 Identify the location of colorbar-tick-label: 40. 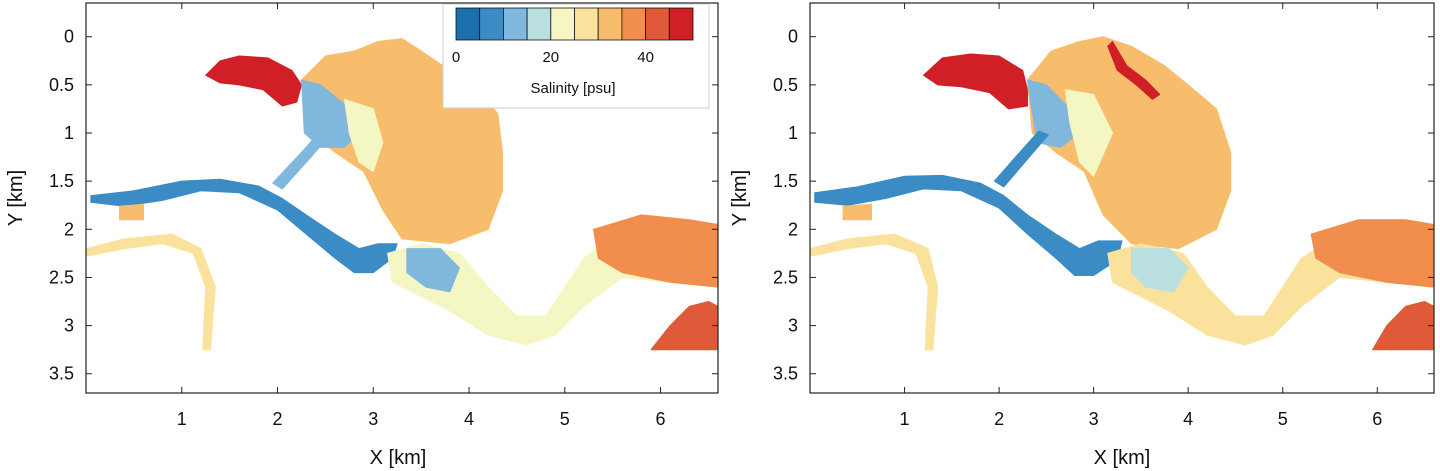
(645, 57).